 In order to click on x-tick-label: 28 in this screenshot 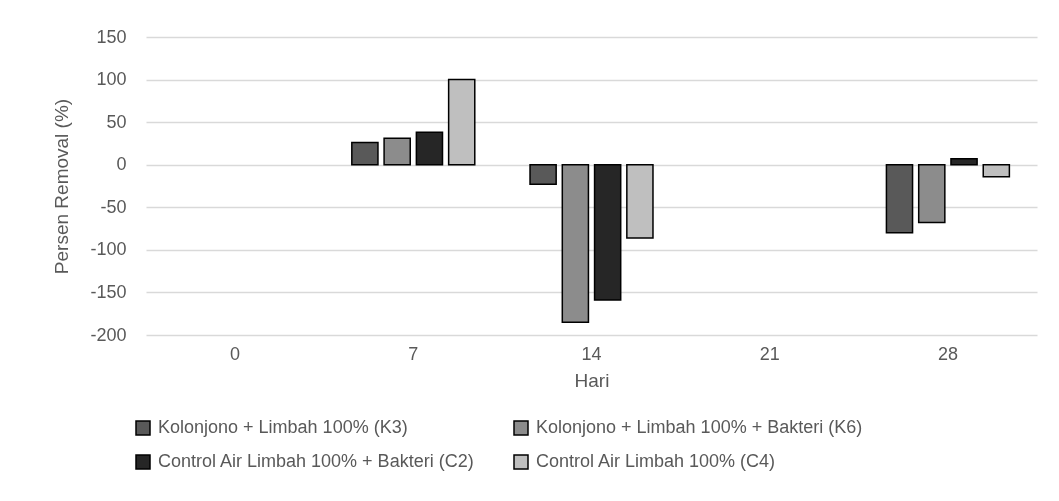, I will do `click(947, 353)`.